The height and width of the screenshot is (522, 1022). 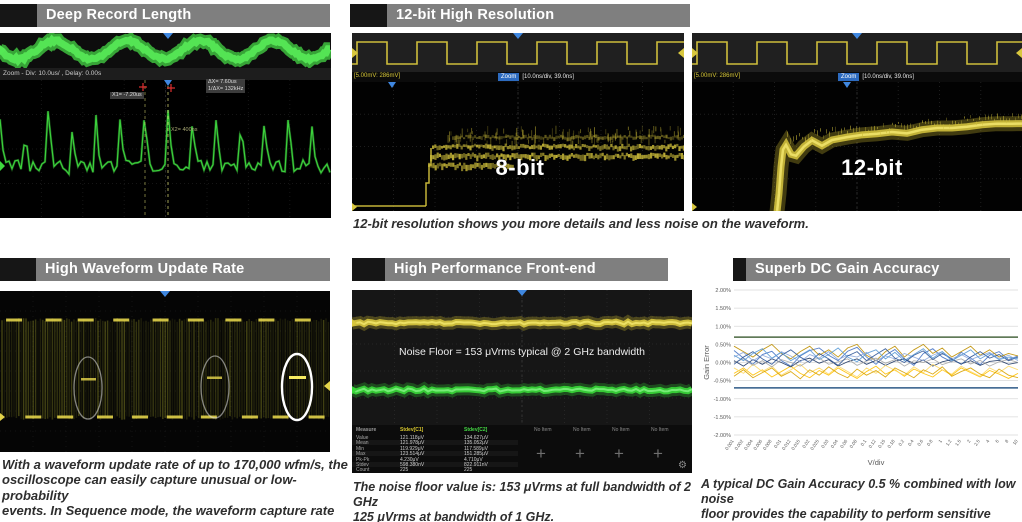 What do you see at coordinates (412, 454) in the screenshot?
I see `table-cell: 123.514μV` at bounding box center [412, 454].